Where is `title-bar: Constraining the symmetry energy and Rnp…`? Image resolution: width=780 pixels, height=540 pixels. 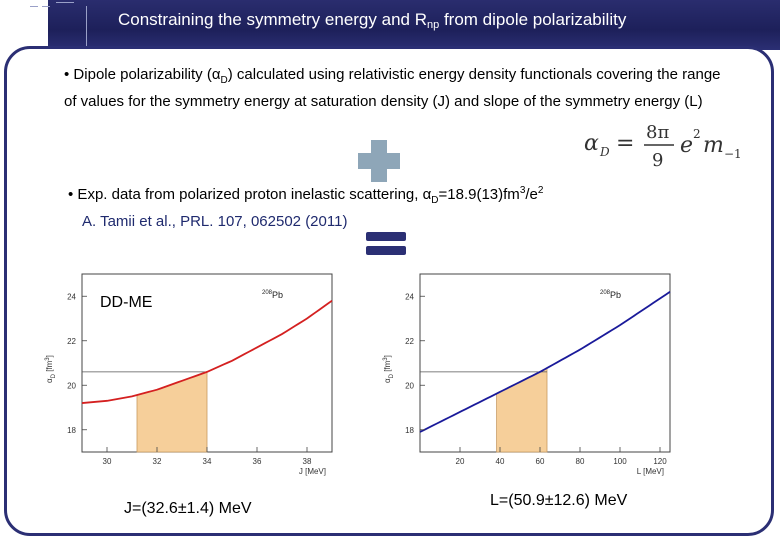 title-bar: Constraining the symmetry energy and Rnp… is located at coordinates (414, 25).